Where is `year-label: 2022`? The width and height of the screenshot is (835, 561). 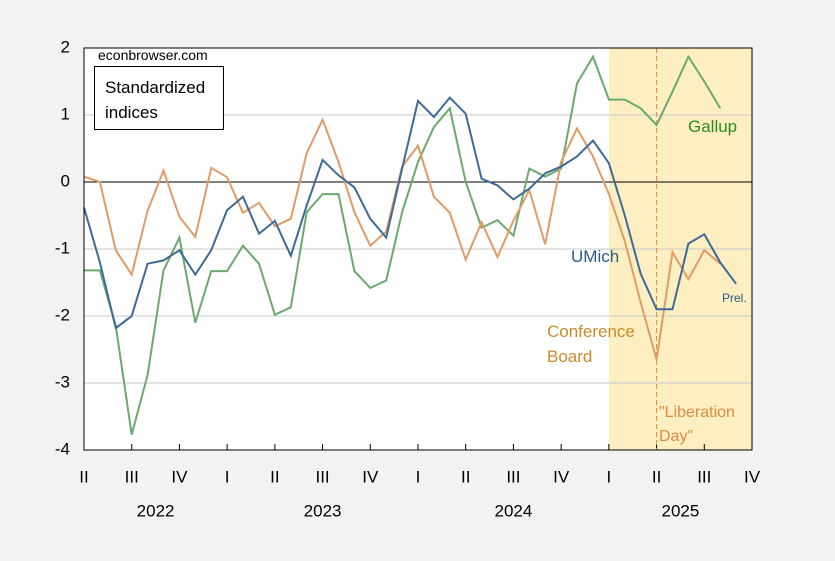 year-label: 2022 is located at coordinates (156, 510).